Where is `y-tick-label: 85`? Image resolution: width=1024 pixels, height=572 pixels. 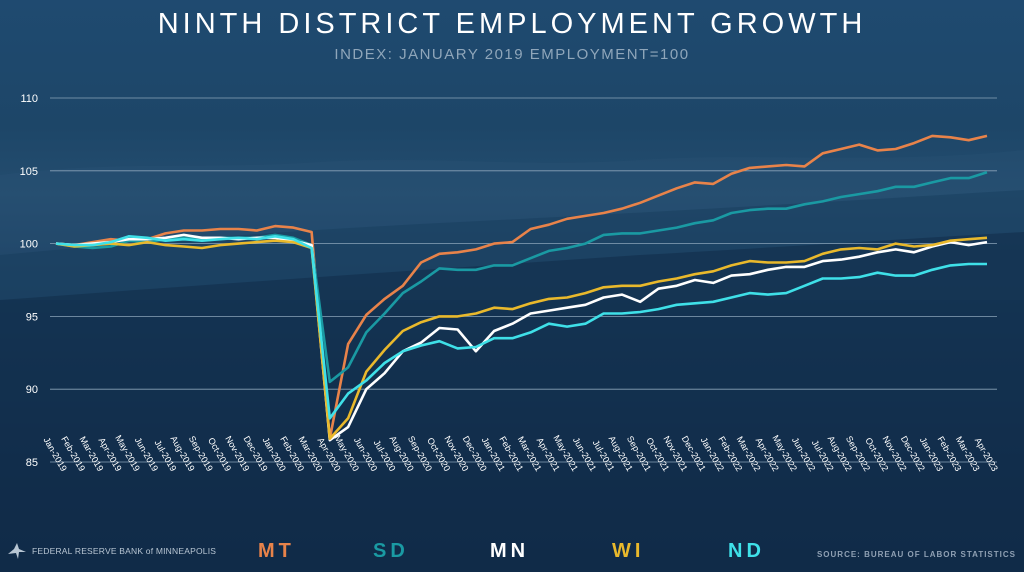 y-tick-label: 85 is located at coordinates (32, 463).